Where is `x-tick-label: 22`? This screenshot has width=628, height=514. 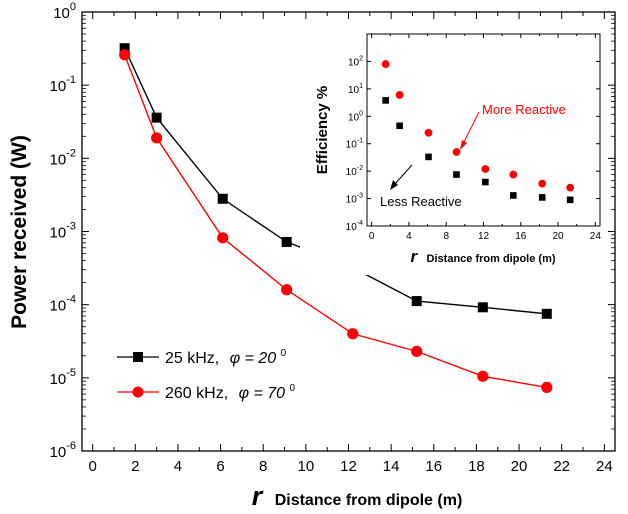
x-tick-label: 22 is located at coordinates (561, 466).